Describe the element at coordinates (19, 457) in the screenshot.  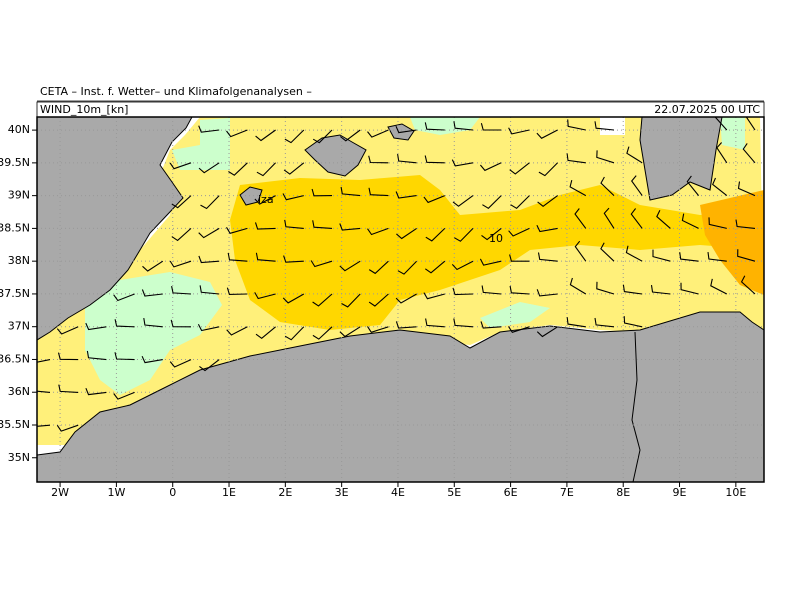
I see `y-tick-label: 35N` at that location.